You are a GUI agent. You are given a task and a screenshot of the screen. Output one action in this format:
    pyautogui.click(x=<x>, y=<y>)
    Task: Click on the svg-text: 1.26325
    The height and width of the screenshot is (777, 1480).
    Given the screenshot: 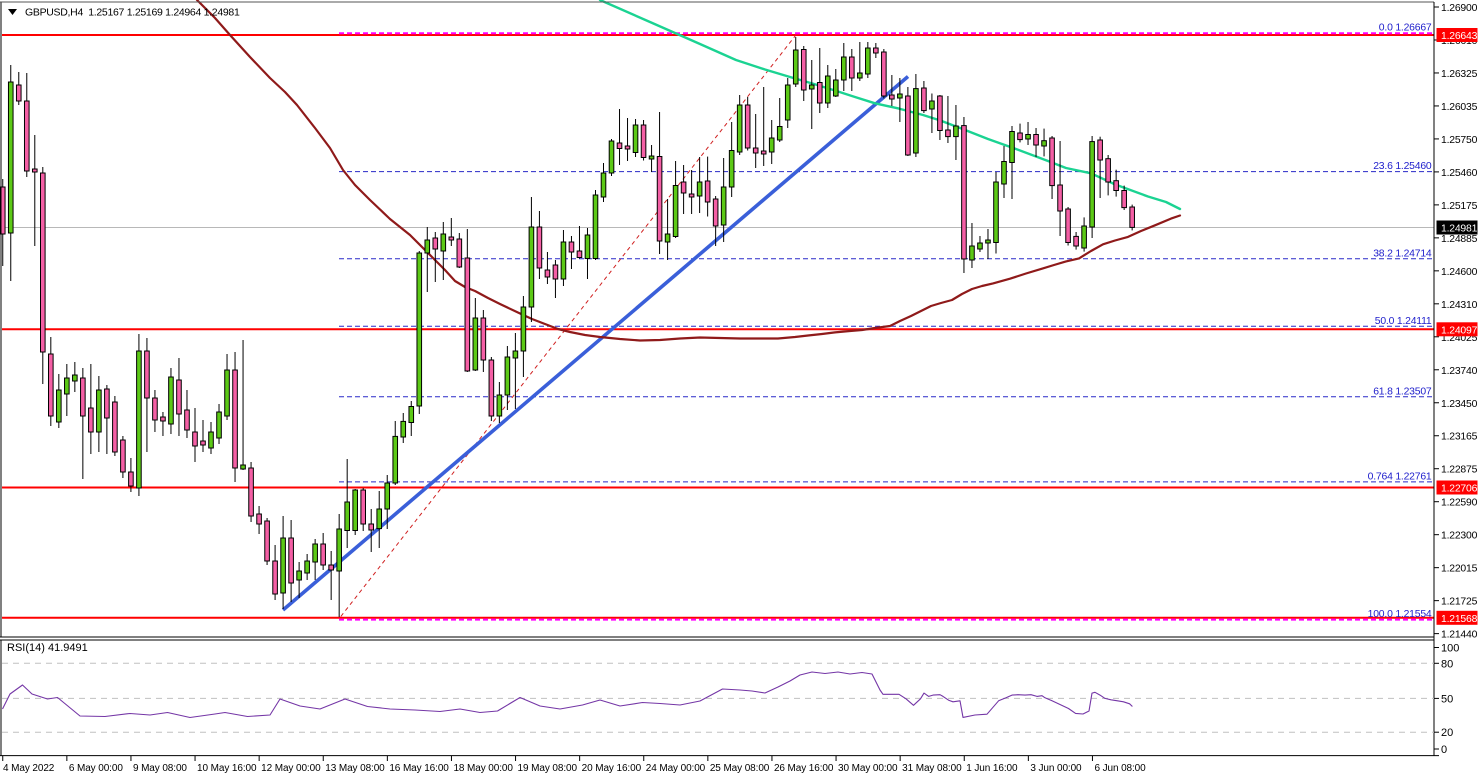 What is the action you would take?
    pyautogui.click(x=1459, y=74)
    